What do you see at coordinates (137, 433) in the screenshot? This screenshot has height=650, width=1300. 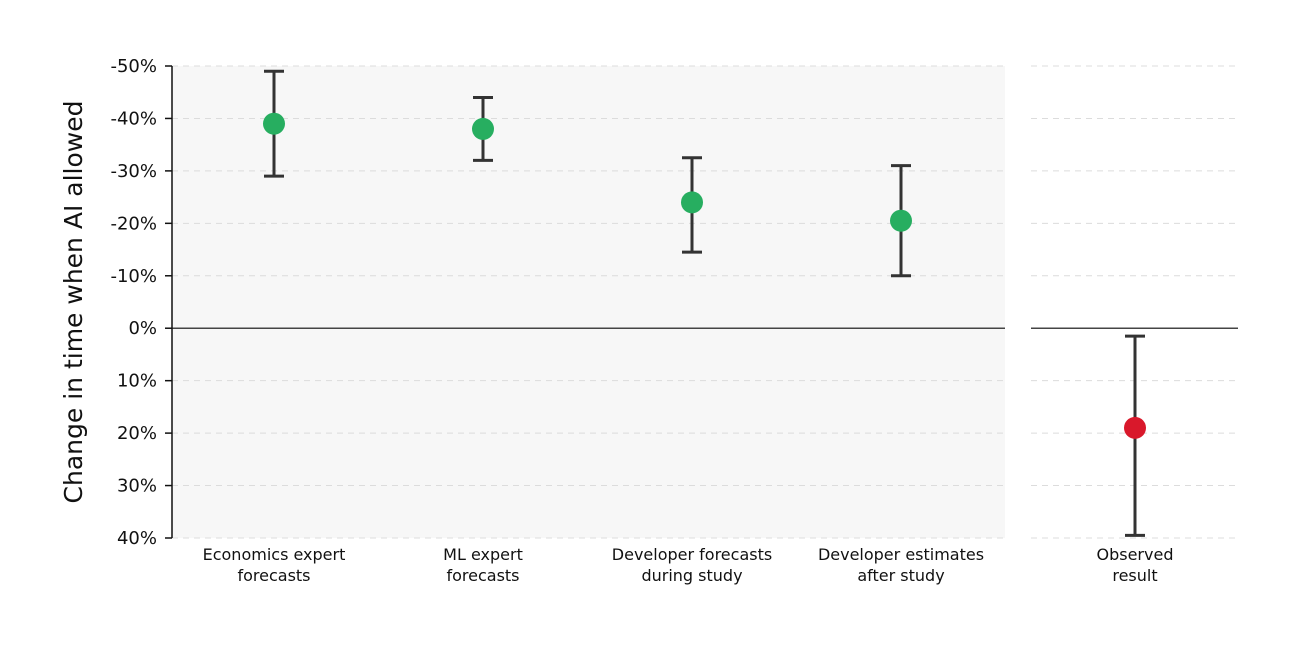 I see `y-tick-label: 20%` at bounding box center [137, 433].